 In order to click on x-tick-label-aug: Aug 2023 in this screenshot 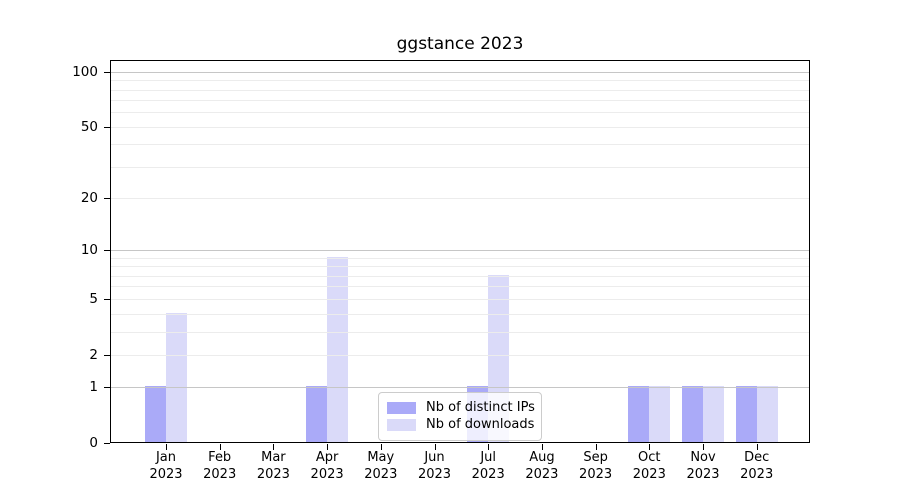, I will do `click(542, 466)`.